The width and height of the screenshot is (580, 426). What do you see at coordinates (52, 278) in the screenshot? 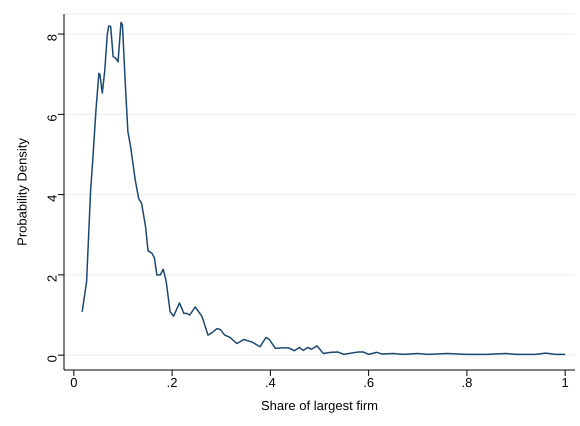
I see `y-tick-label: 2` at bounding box center [52, 278].